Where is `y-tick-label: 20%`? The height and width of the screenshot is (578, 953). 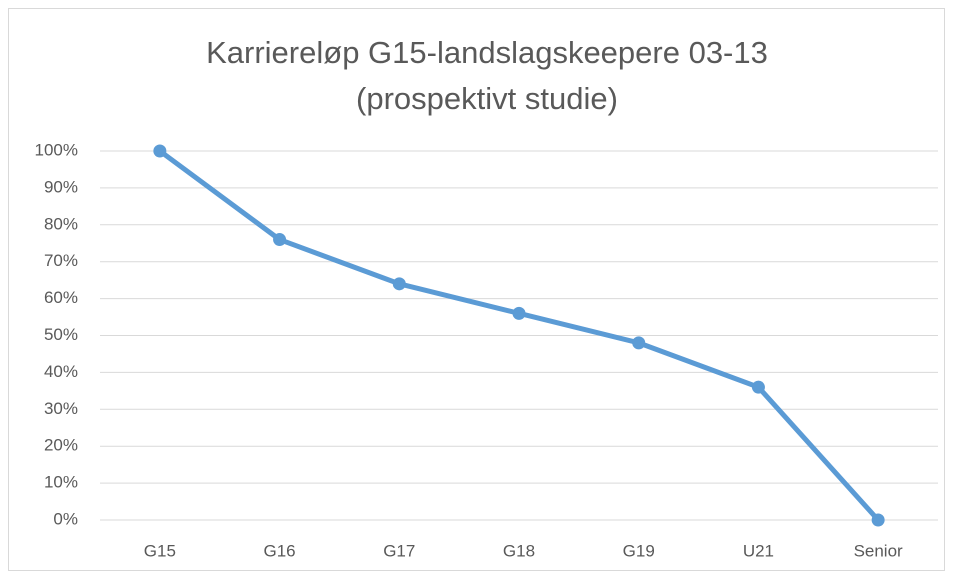 y-tick-label: 20% is located at coordinates (61, 445).